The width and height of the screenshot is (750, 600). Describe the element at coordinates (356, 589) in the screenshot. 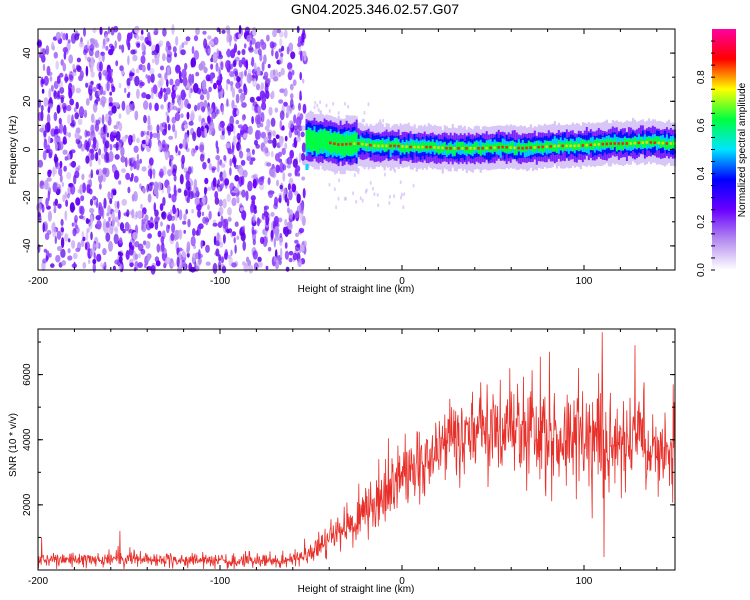

I see `snr-x-axis-label: Height of straight line (km)` at that location.